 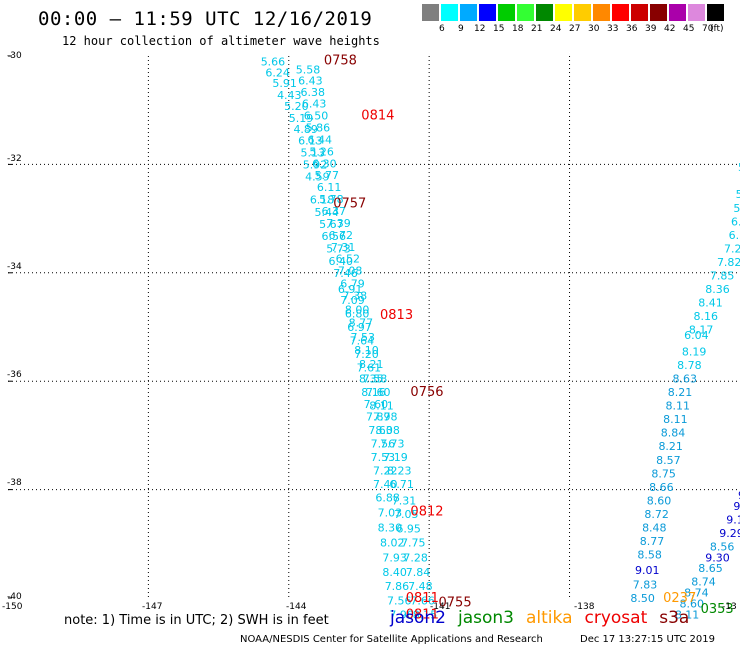 What do you see at coordinates (395, 457) in the screenshot?
I see `wave-height-value: 7.19` at bounding box center [395, 457].